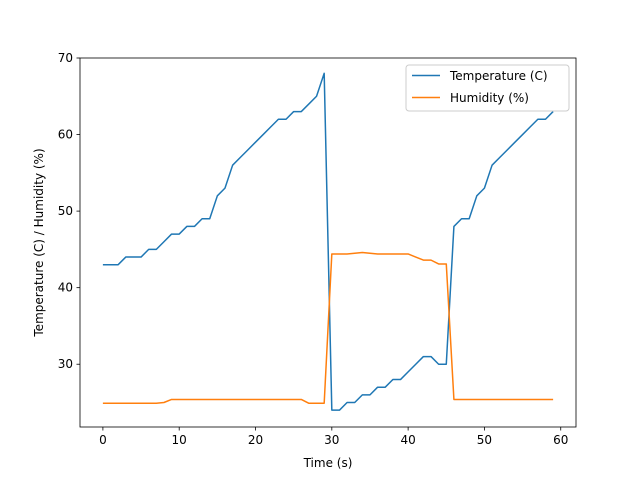  I want to click on x-tick-label: 10, so click(179, 440).